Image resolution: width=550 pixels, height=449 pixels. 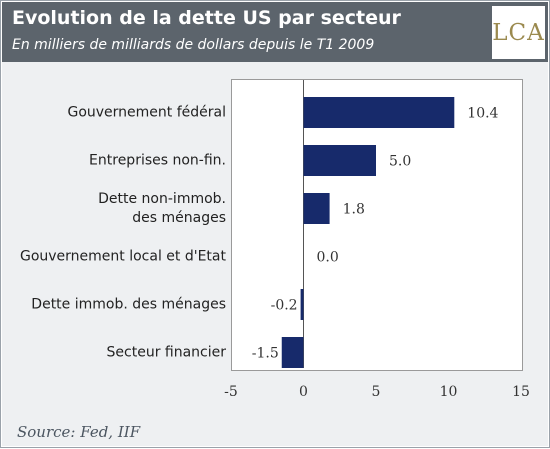 I want to click on category-label: Dette immob. des ménages, so click(x=128, y=305).